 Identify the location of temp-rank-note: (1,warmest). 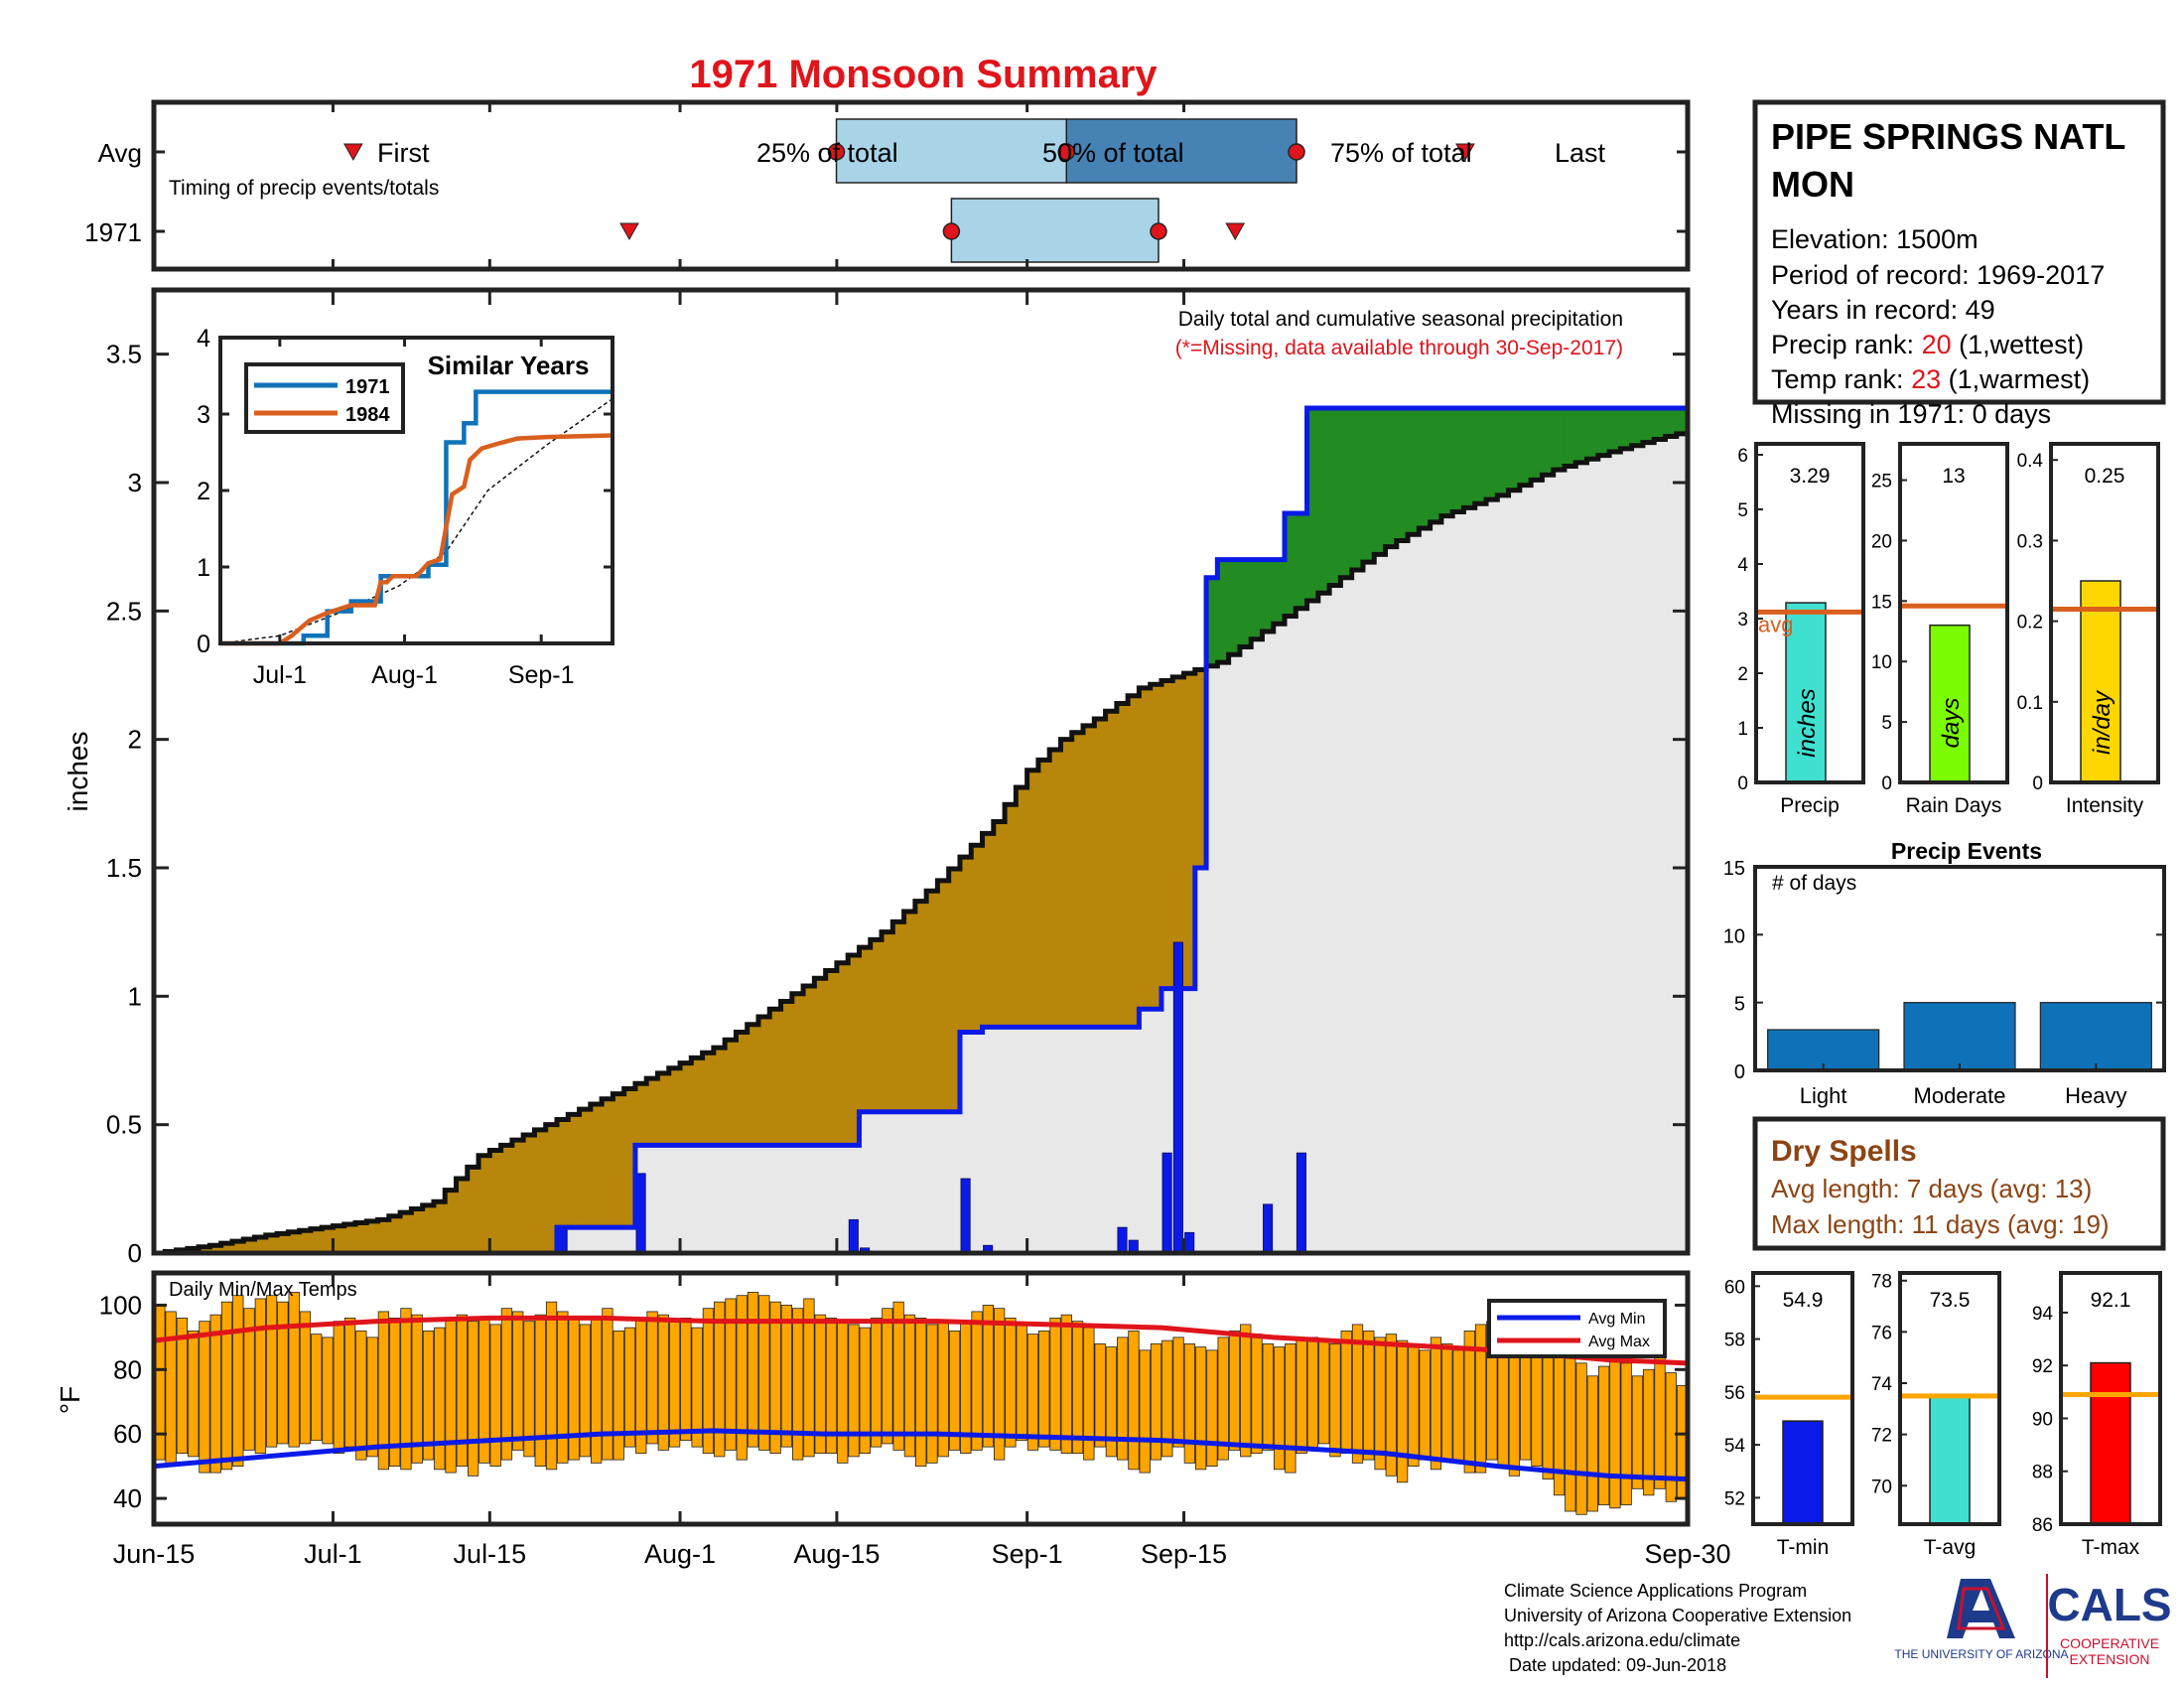
(2015, 379).